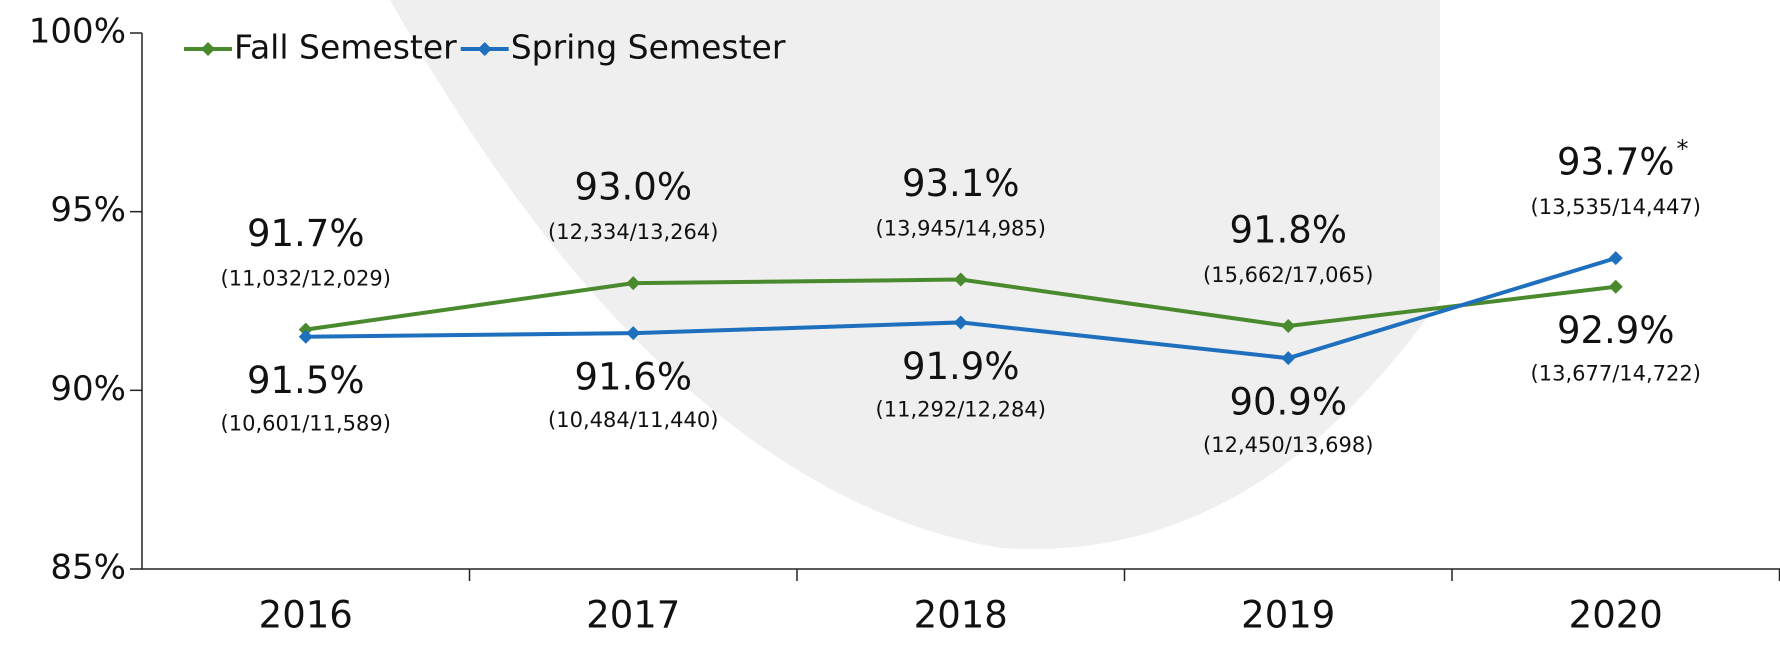 This screenshot has width=1780, height=646. What do you see at coordinates (1616, 615) in the screenshot?
I see `x-tick-label: 2020` at bounding box center [1616, 615].